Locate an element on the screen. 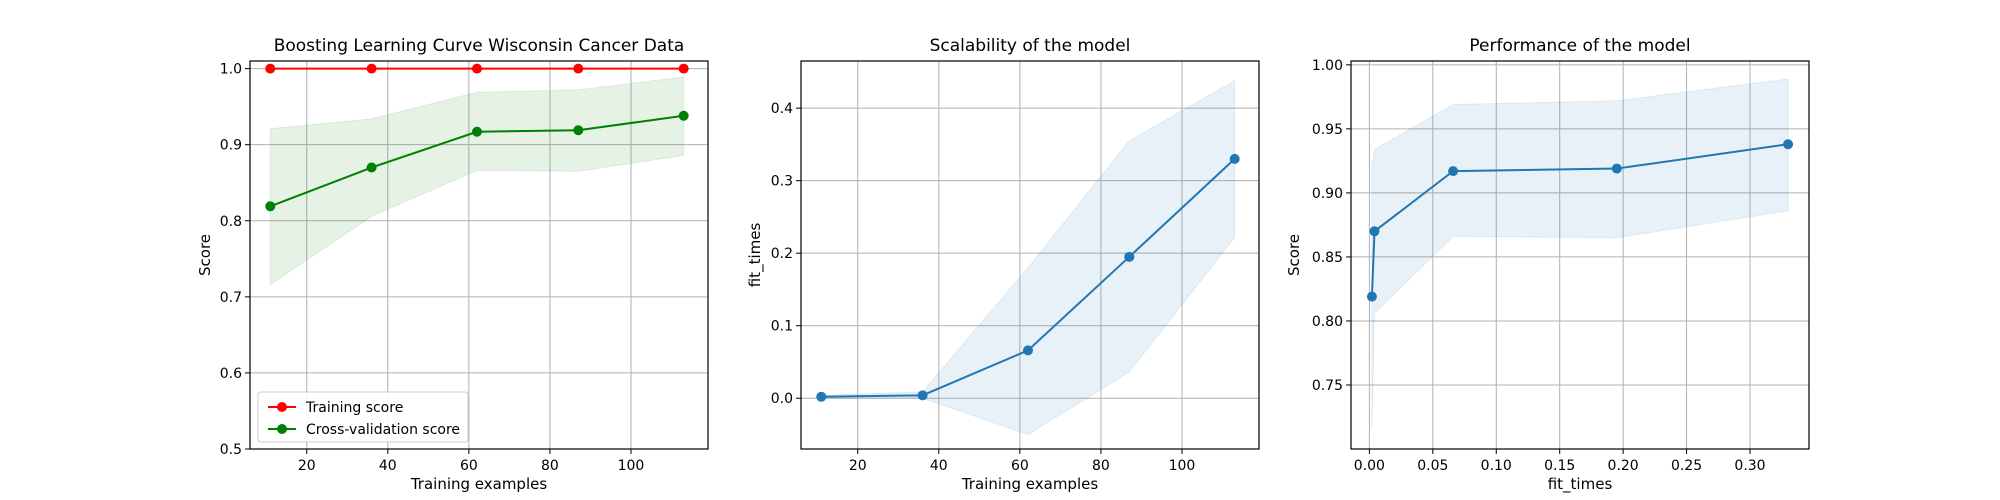 Image resolution: width=2000 pixels, height=500 pixels. x-tick-label: 0.20 is located at coordinates (1623, 466).